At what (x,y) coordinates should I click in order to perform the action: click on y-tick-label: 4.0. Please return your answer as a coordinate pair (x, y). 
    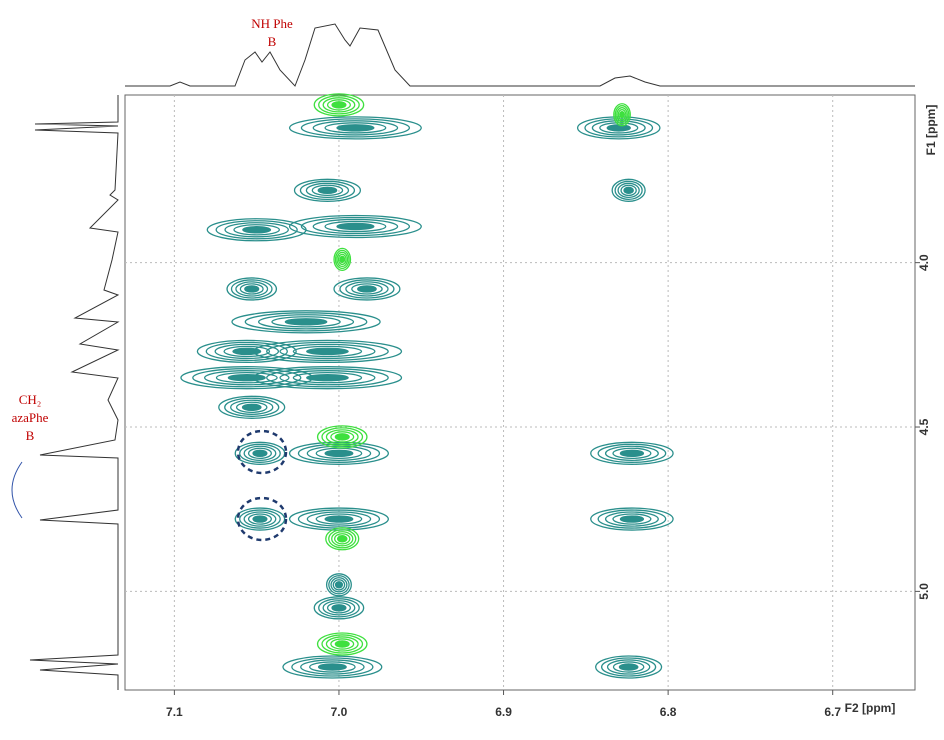
    Looking at the image, I should click on (924, 262).